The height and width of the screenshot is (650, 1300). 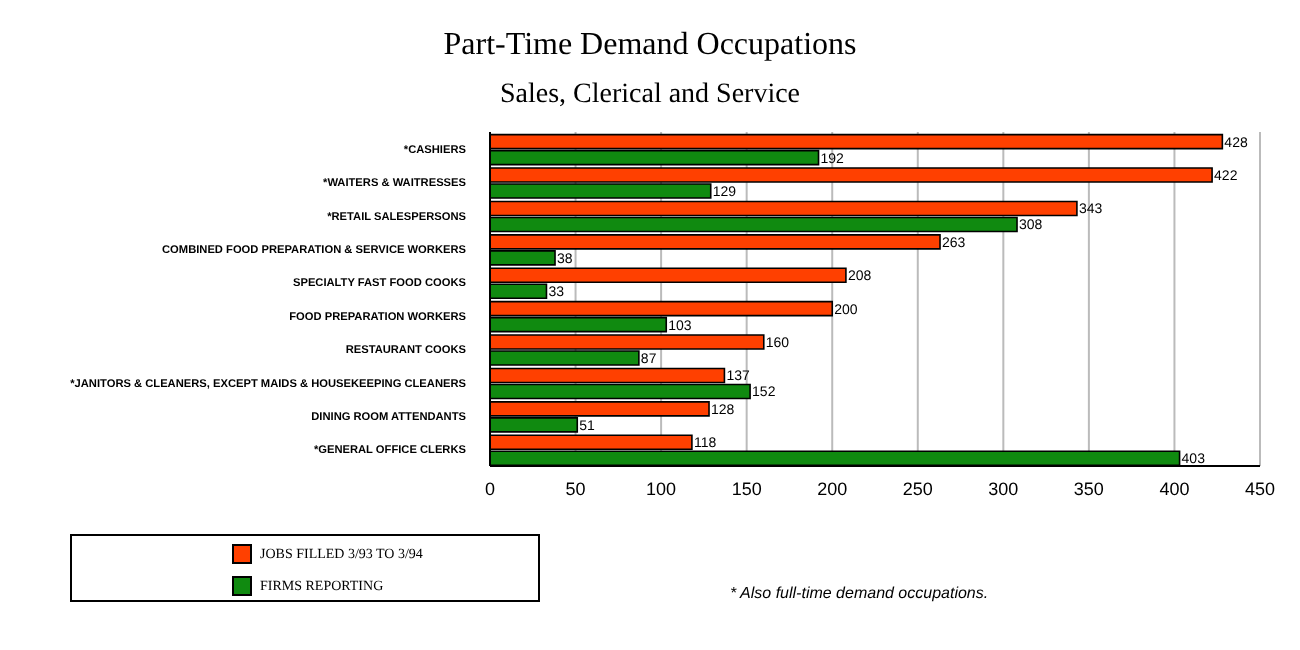 I want to click on x-tick-label: 300, so click(x=1003, y=488).